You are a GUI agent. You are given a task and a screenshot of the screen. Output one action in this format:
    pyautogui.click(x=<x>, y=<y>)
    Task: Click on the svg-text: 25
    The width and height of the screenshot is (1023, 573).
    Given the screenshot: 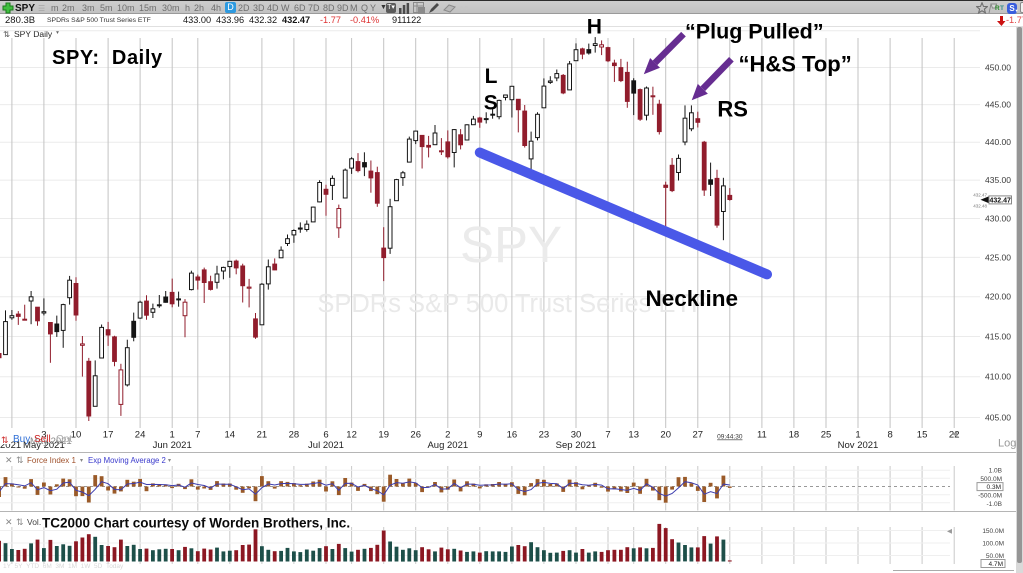 What is the action you would take?
    pyautogui.click(x=826, y=435)
    